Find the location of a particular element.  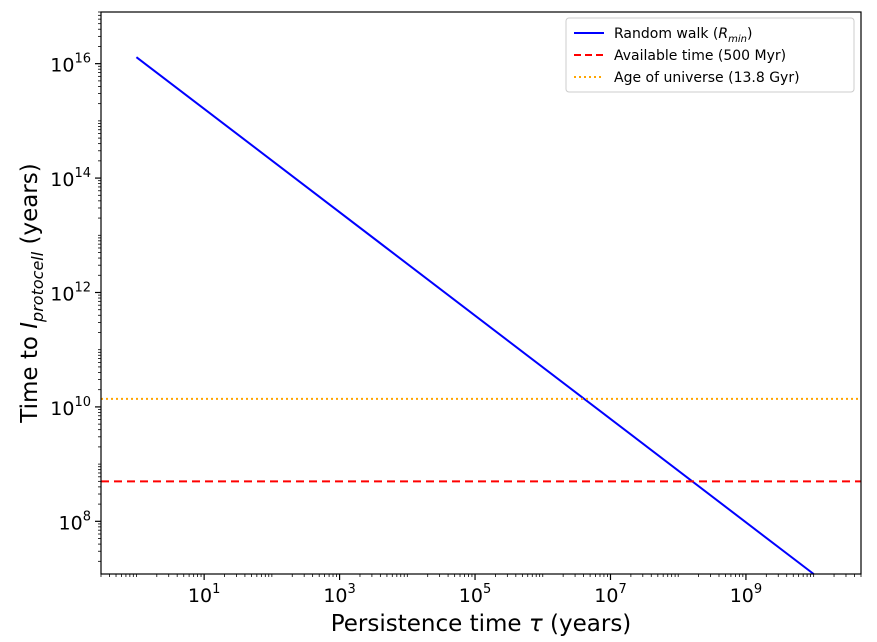

y-axis-ticks: 108 1010 1012 1014 1016 is located at coordinates (75, 286).